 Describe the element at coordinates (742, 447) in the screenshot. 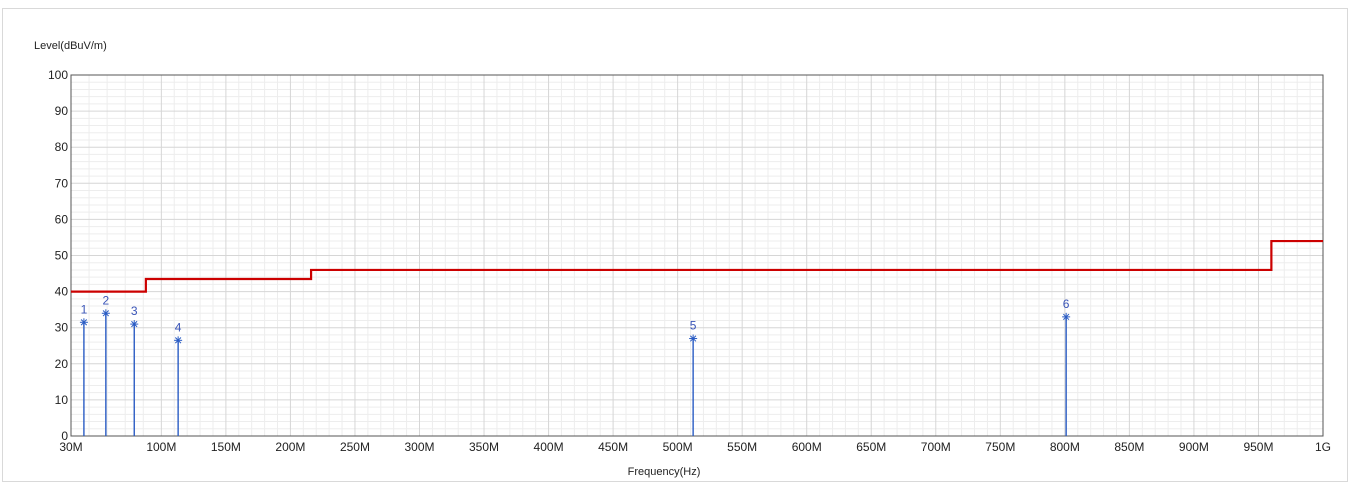

I see `x-tick-label: 550M` at that location.